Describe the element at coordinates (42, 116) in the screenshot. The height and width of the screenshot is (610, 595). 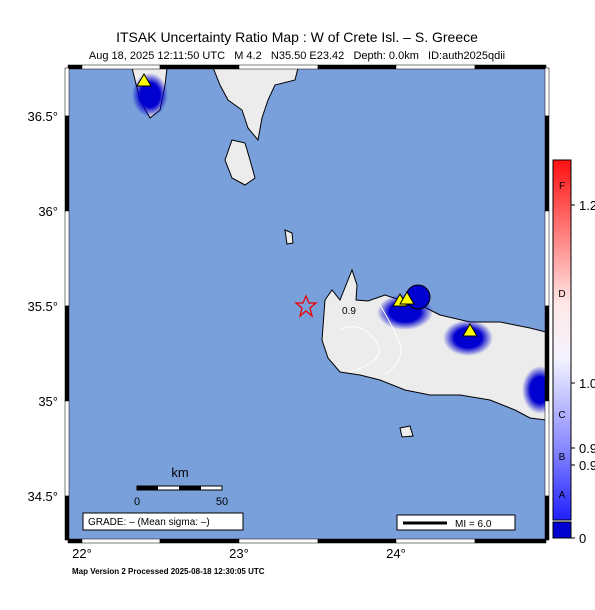
I see `lat-label: 36.5°` at that location.